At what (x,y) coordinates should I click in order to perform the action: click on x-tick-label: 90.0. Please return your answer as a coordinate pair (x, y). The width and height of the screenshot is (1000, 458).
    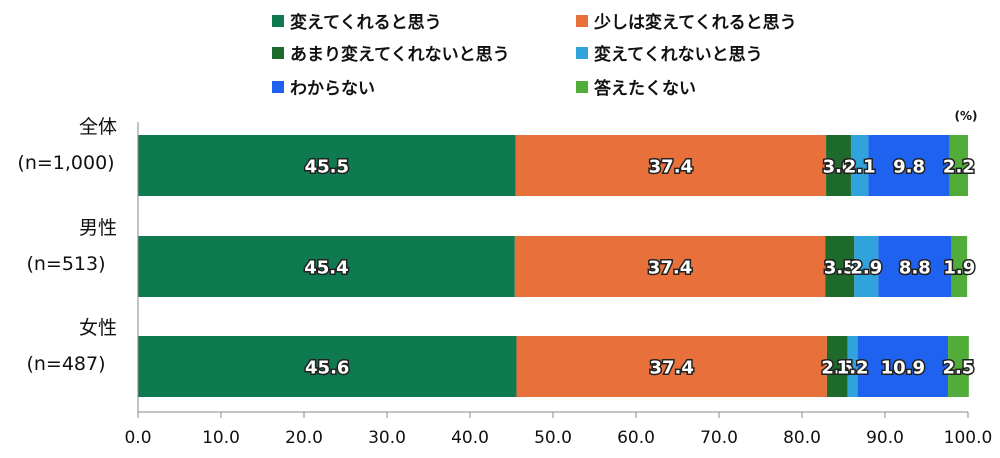
    Looking at the image, I should click on (885, 438).